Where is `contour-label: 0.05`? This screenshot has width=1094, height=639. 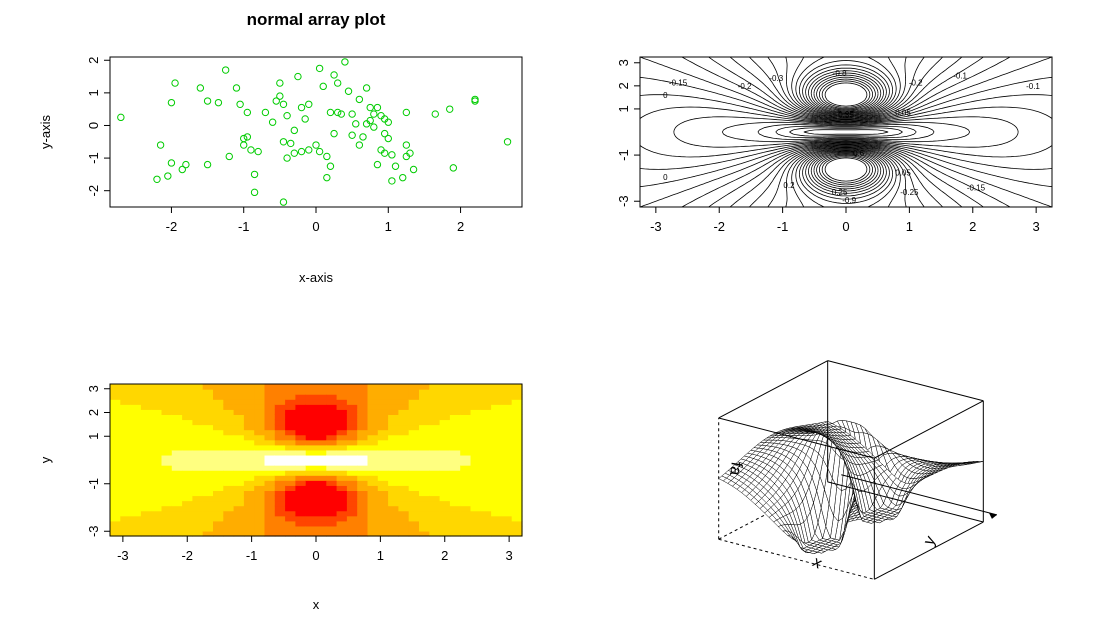 contour-label: 0.05 is located at coordinates (903, 172).